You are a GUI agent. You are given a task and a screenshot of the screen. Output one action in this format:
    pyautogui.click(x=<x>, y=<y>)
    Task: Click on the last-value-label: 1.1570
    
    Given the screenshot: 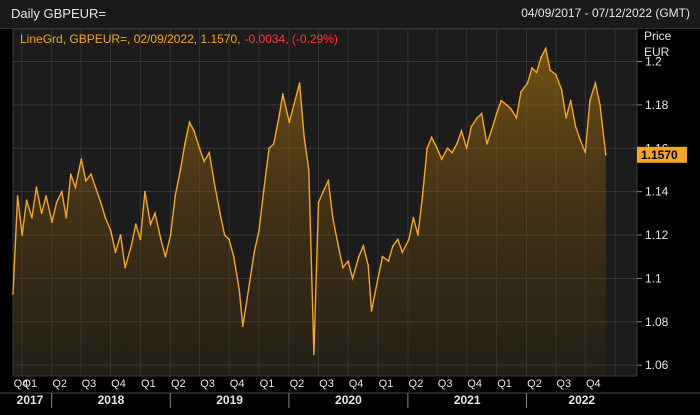 What is the action you would take?
    pyautogui.click(x=659, y=155)
    